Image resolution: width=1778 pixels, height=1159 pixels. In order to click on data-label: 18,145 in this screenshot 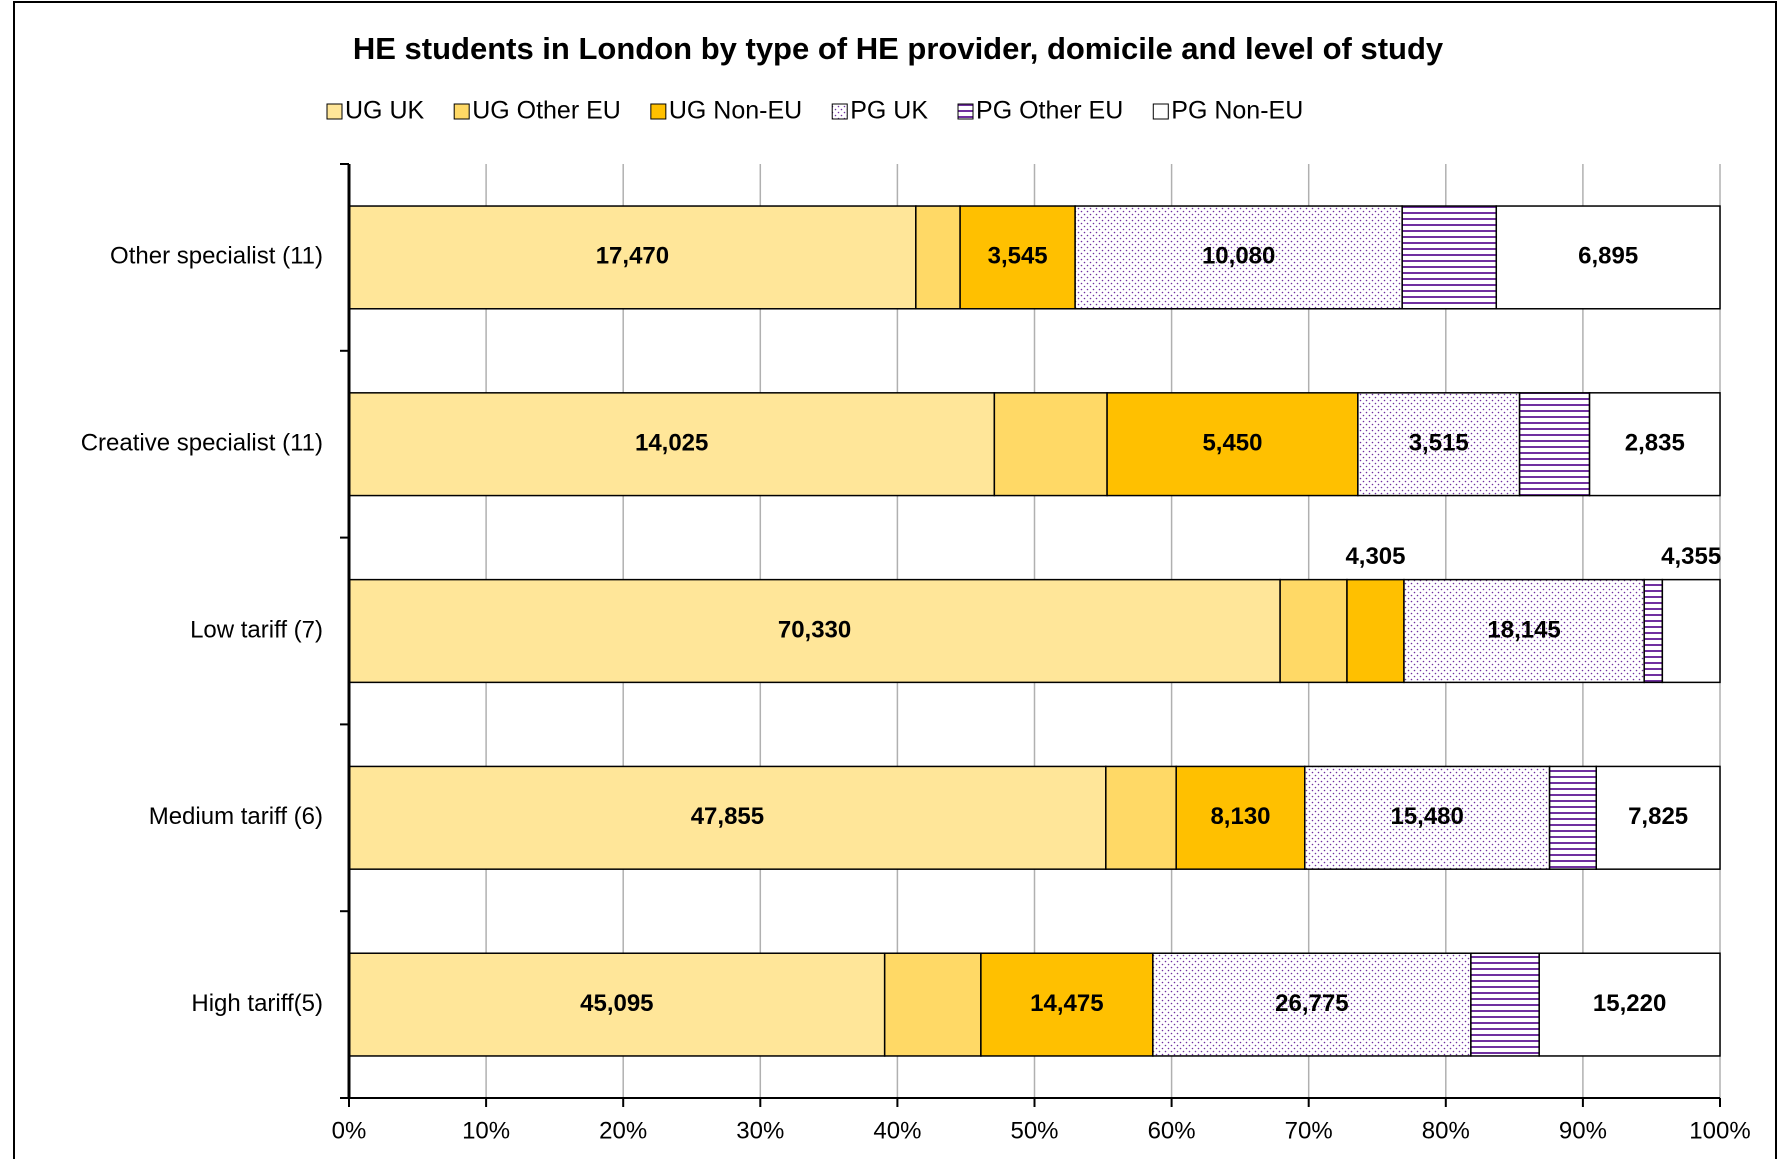, I will do `click(1523, 629)`.